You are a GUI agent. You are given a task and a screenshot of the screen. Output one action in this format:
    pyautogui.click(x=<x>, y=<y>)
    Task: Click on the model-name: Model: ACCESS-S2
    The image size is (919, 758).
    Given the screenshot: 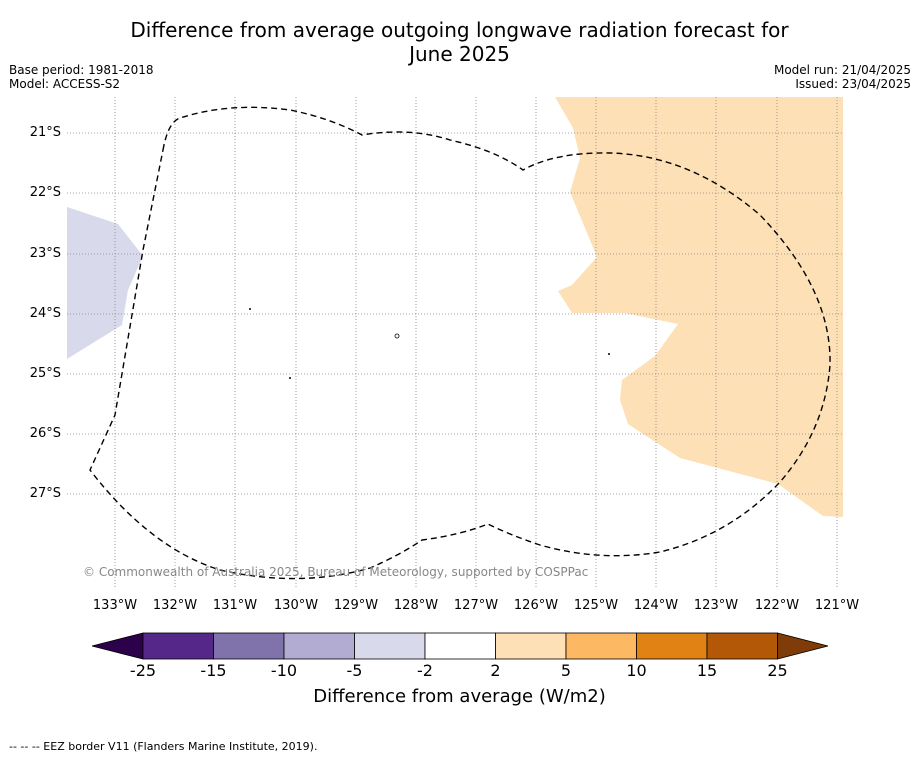 What is the action you would take?
    pyautogui.click(x=65, y=84)
    